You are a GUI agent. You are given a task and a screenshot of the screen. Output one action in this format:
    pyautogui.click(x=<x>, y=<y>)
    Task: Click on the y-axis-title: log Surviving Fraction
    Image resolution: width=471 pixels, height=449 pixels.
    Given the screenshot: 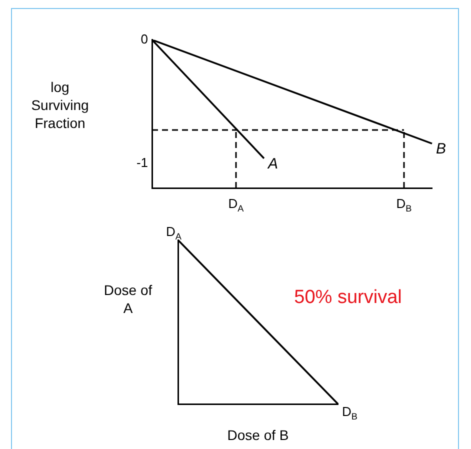 What is the action you would take?
    pyautogui.click(x=60, y=104)
    